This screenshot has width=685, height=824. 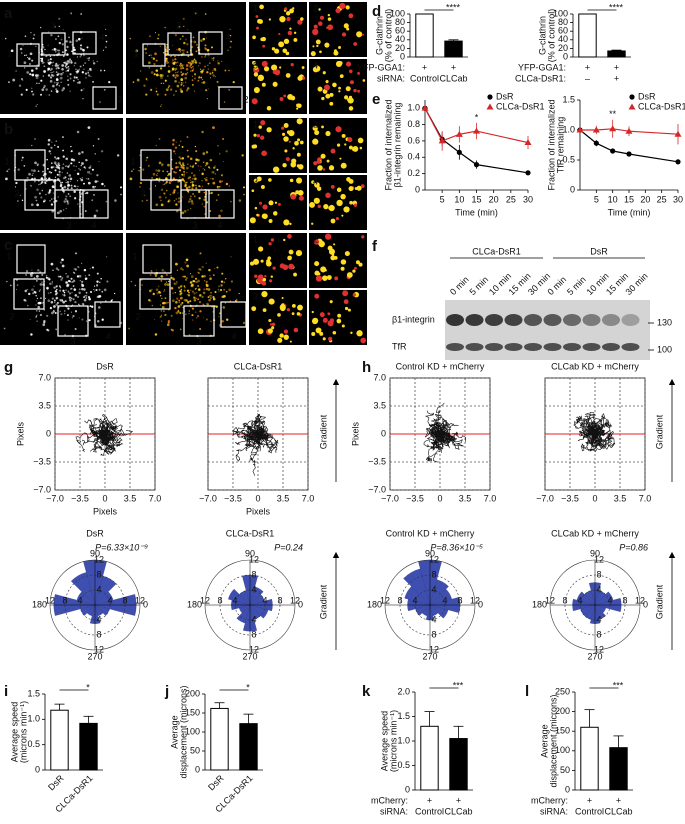 What do you see at coordinates (124, 600) in the screenshot?
I see `ring-label: 8` at bounding box center [124, 600].